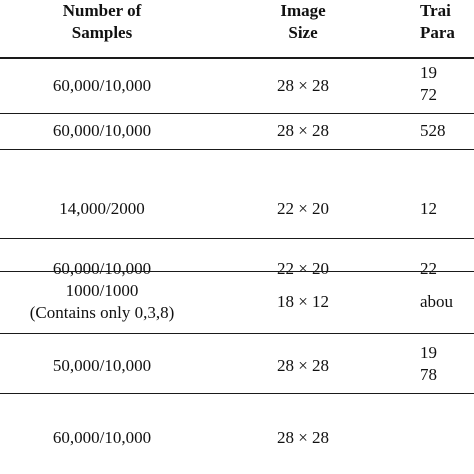 The width and height of the screenshot is (474, 474). I want to click on header-samples-line-2: Samples, so click(102, 32).